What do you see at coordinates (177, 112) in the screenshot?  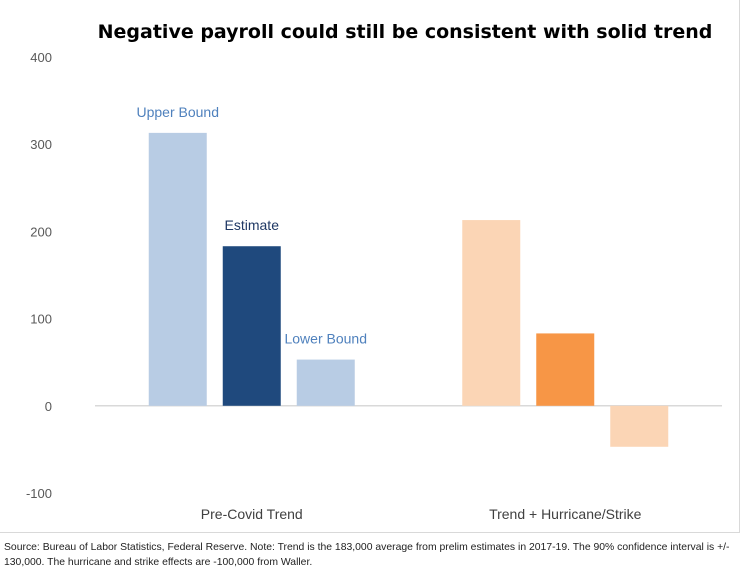 I see `bar-annotation: Upper Bound` at bounding box center [177, 112].